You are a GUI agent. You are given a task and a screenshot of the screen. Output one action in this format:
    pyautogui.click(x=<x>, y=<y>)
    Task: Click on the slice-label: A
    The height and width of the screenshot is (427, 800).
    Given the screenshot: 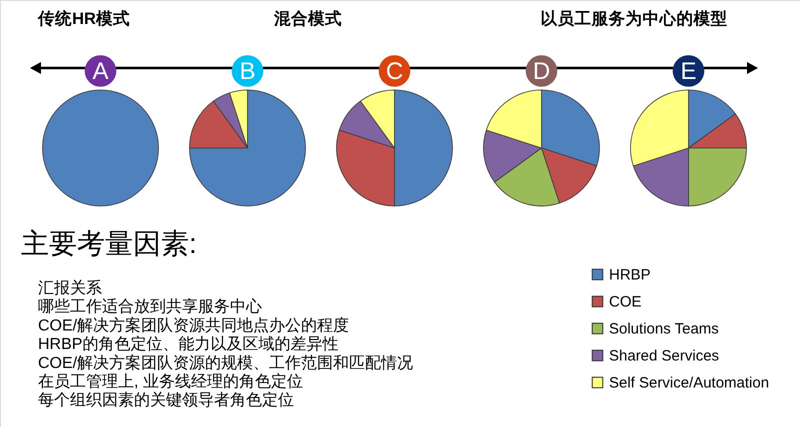 What is the action you would take?
    pyautogui.click(x=100, y=71)
    